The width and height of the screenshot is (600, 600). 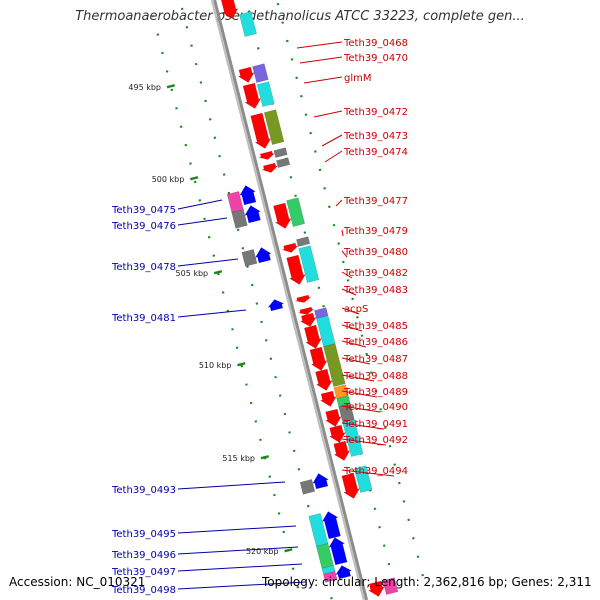 What do you see at coordinates (375, 112) in the screenshot?
I see `forward-gene-label-4: Teth39_0472` at bounding box center [375, 112].